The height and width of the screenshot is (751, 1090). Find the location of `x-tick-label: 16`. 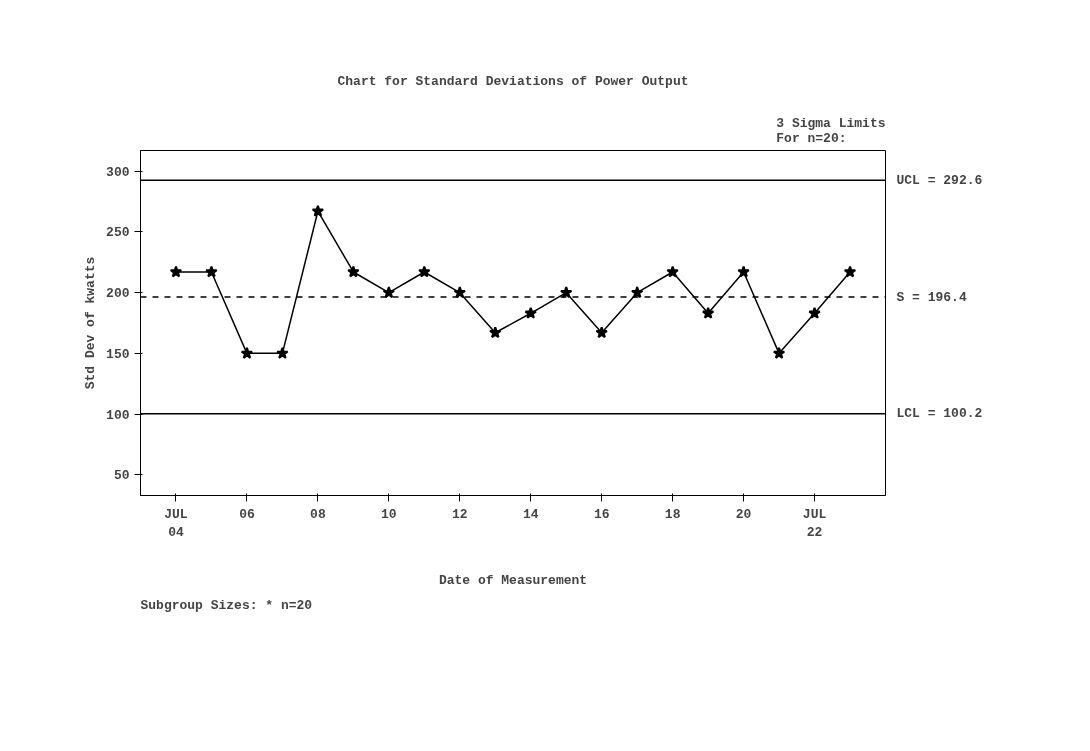

x-tick-label: 16 is located at coordinates (601, 514).